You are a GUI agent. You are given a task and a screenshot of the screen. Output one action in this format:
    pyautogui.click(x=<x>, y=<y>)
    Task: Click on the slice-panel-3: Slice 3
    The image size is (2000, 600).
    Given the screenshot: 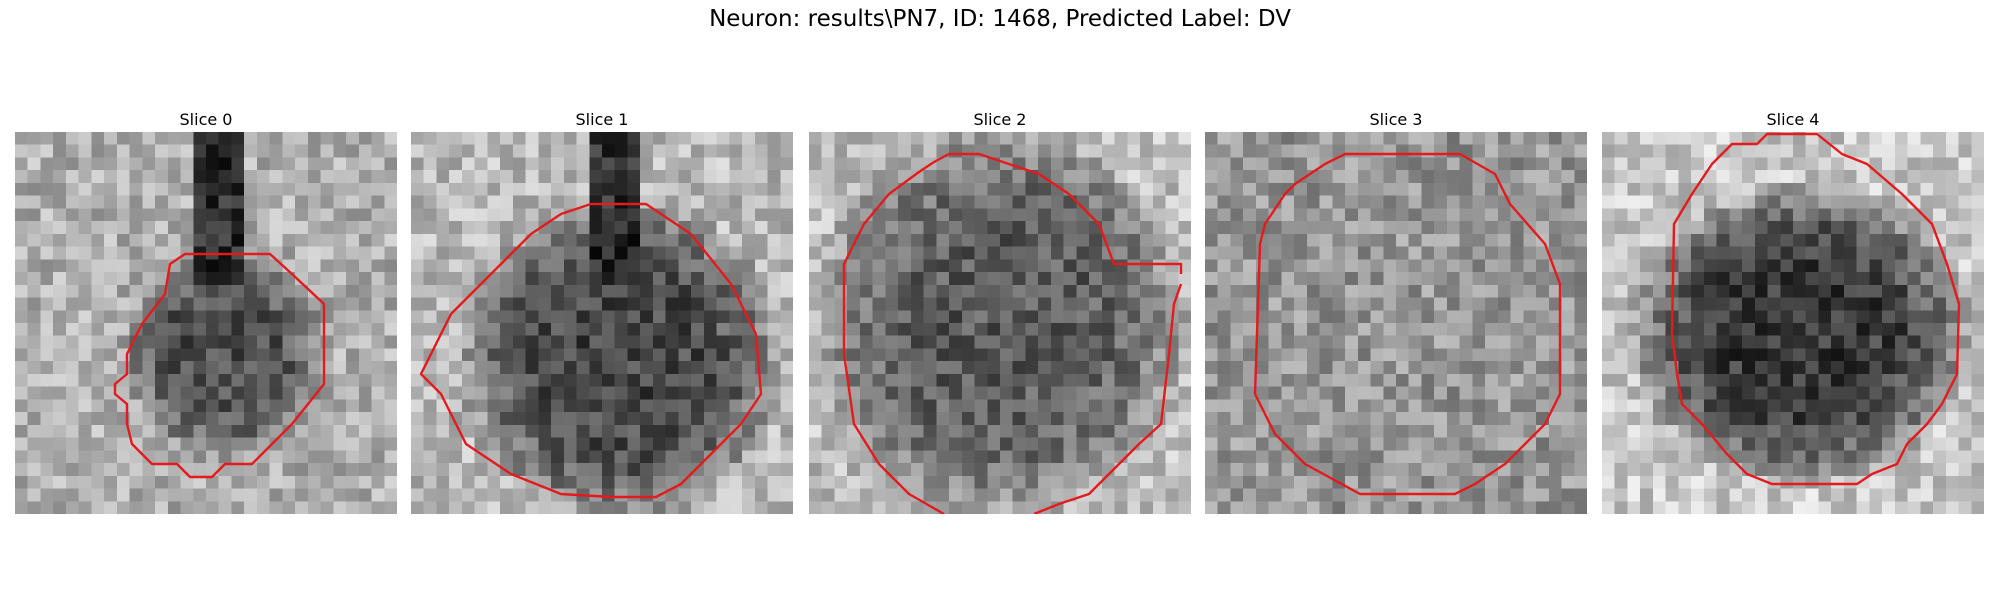 What is the action you would take?
    pyautogui.click(x=1396, y=311)
    